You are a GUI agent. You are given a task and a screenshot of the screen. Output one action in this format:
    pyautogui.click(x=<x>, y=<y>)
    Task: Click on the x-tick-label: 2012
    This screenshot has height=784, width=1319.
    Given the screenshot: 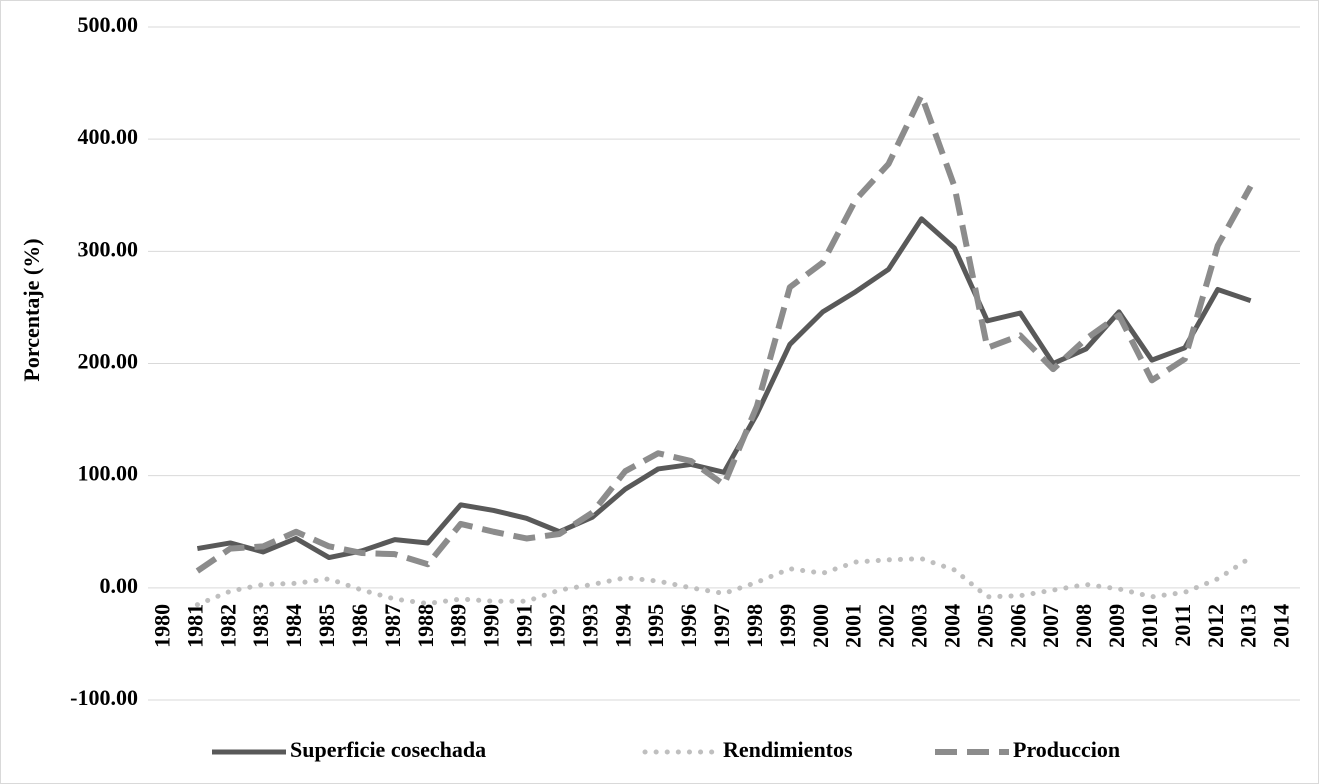 What is the action you would take?
    pyautogui.click(x=1215, y=626)
    